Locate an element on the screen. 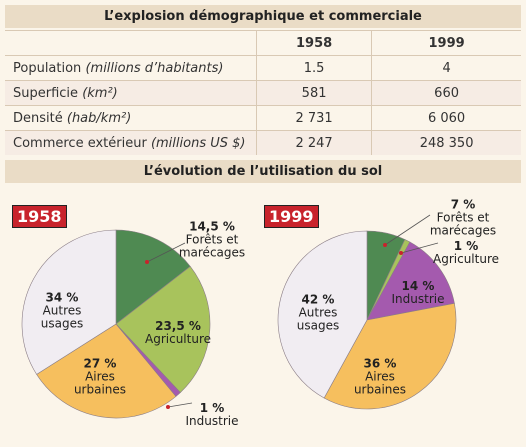 The width and height of the screenshot is (526, 447). table-row: Superficie (km²) 581 660 is located at coordinates (263, 93).